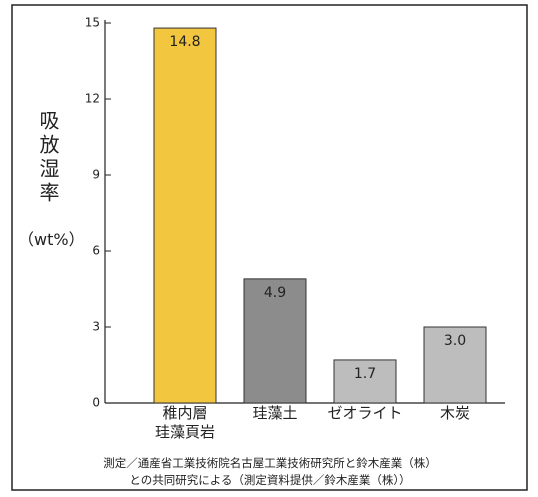 This screenshot has width=538, height=497. I want to click on y-tick-label: 3, so click(96, 327).